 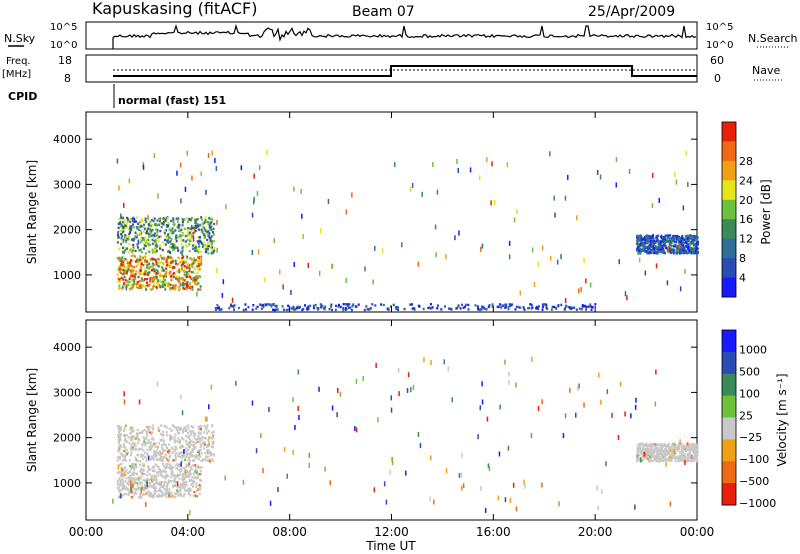 I want to click on power-colorbar-tick-2: 12, so click(x=746, y=239).